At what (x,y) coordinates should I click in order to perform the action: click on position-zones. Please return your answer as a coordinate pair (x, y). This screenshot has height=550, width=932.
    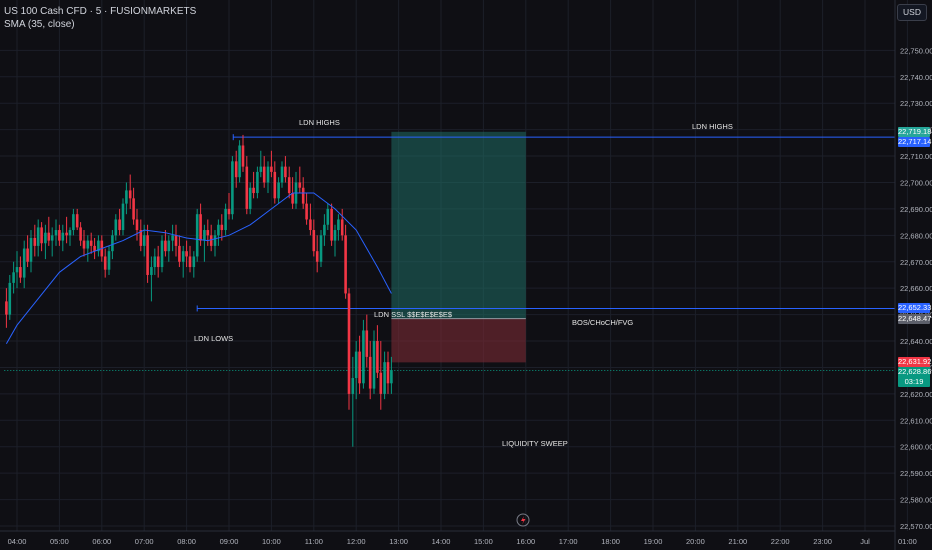
    Looking at the image, I should click on (458, 247).